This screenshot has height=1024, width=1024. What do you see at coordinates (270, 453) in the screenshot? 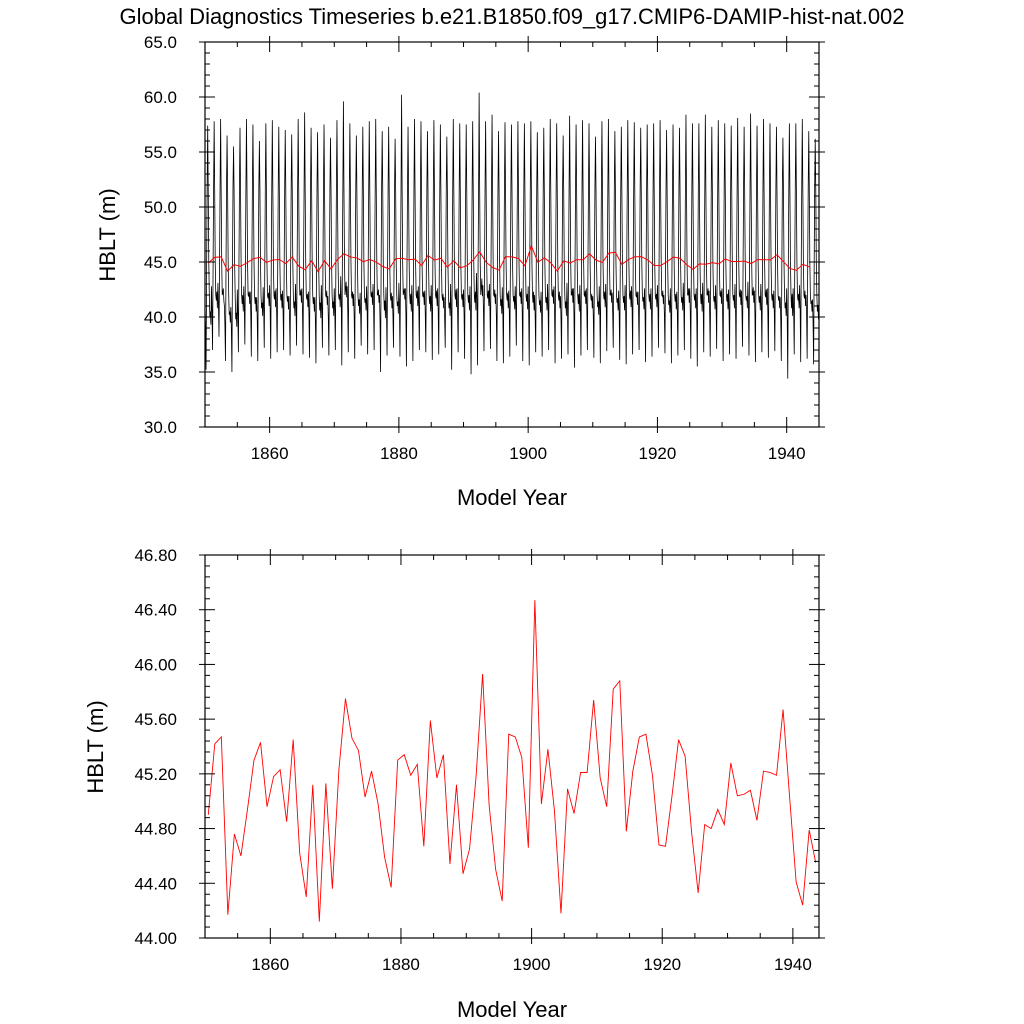
I see `top-xtick-label: 1860` at bounding box center [270, 453].